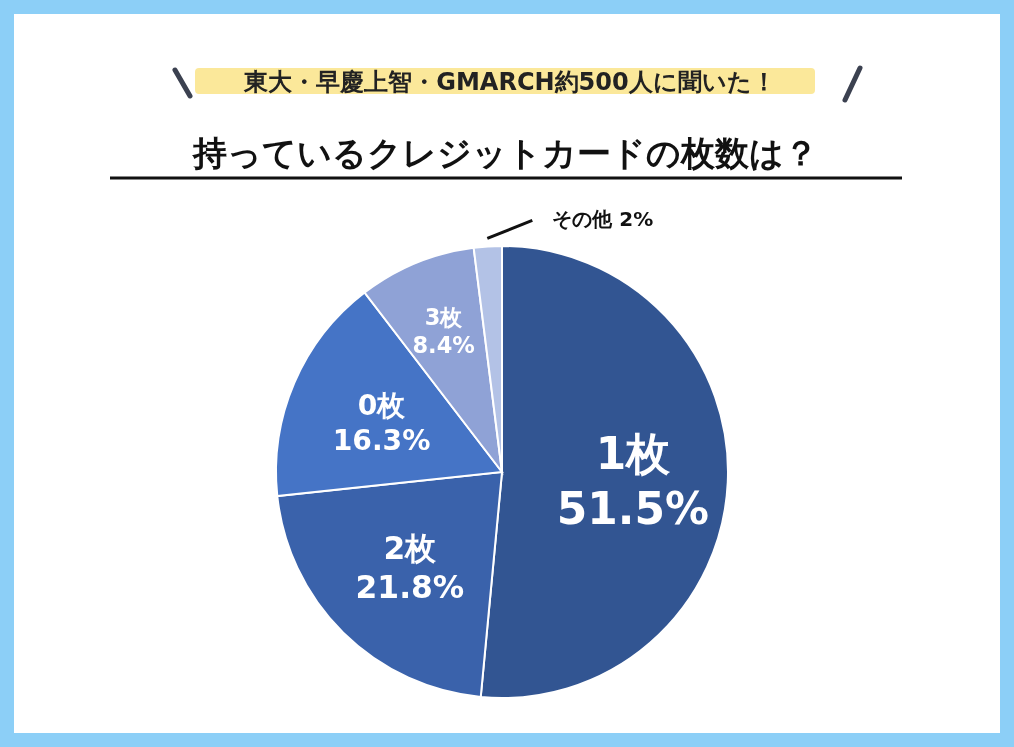  What do you see at coordinates (382, 405) in the screenshot?
I see `slice-label: 0枚` at bounding box center [382, 405].